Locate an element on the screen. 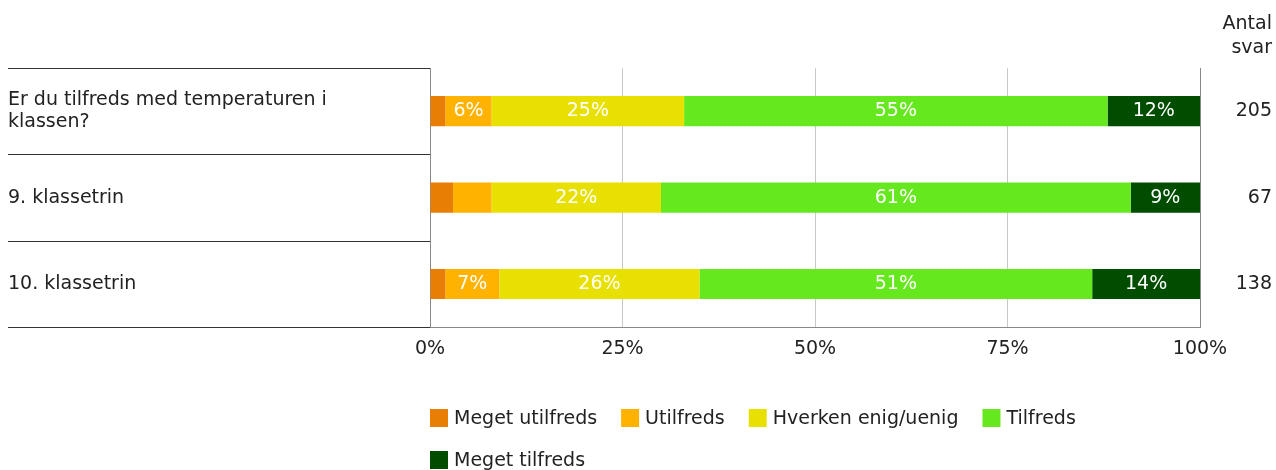  data-label: 7% is located at coordinates (472, 281).